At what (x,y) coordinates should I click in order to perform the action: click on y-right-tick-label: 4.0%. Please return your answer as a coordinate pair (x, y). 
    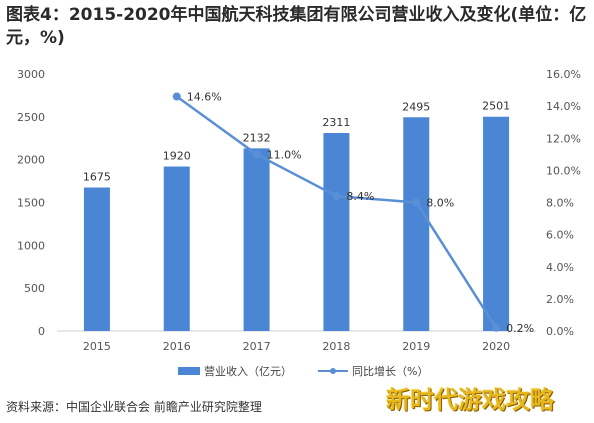
    Looking at the image, I should click on (560, 267).